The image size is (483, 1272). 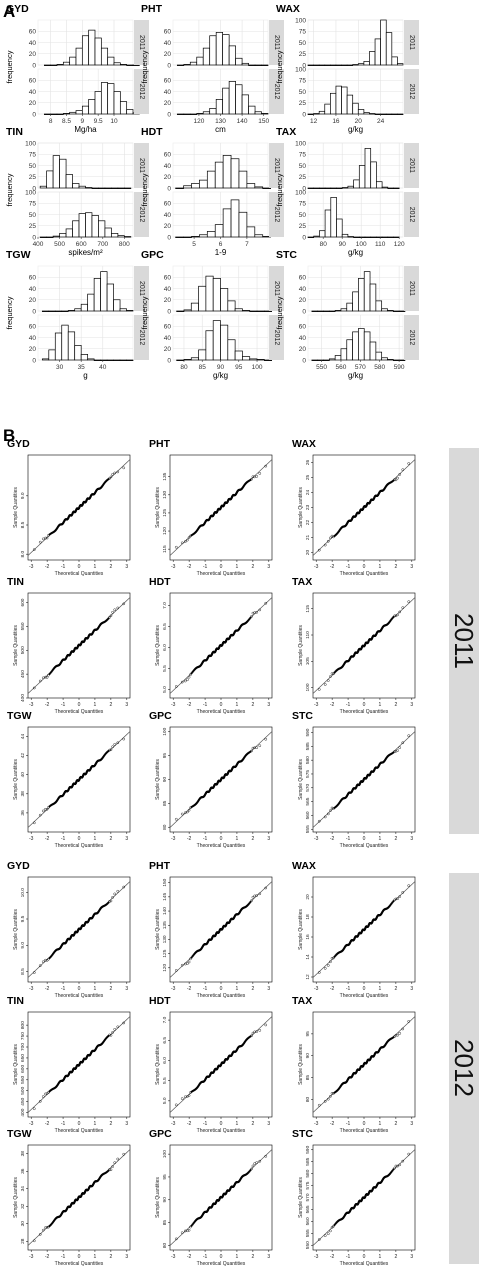 What do you see at coordinates (98, 121) in the screenshot?
I see `x-tick-label: 9.5` at bounding box center [98, 121].